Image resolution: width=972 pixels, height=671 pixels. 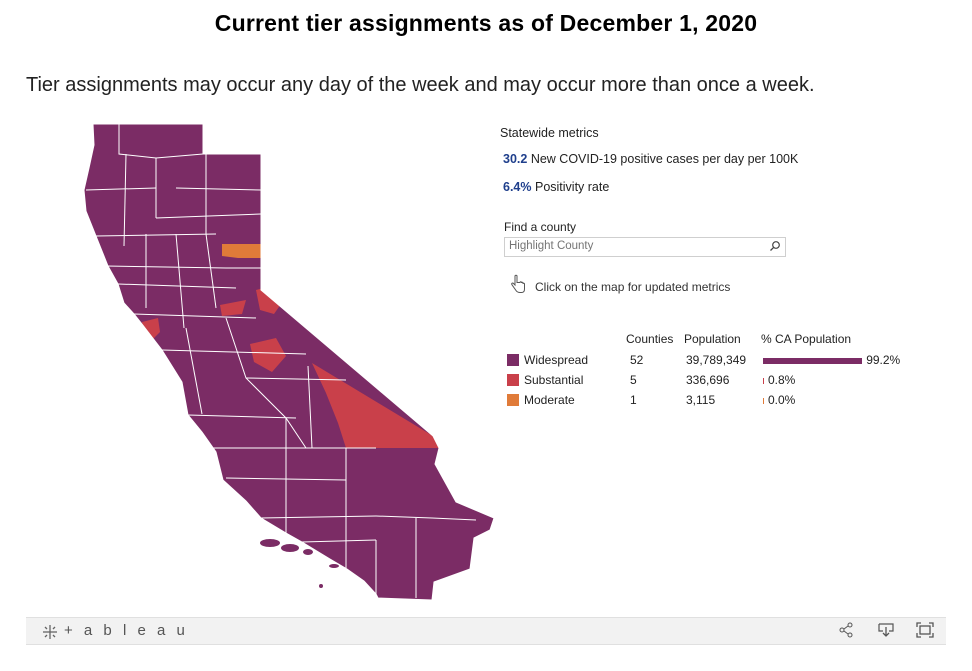 I want to click on tier-population: 336,696, so click(x=708, y=380).